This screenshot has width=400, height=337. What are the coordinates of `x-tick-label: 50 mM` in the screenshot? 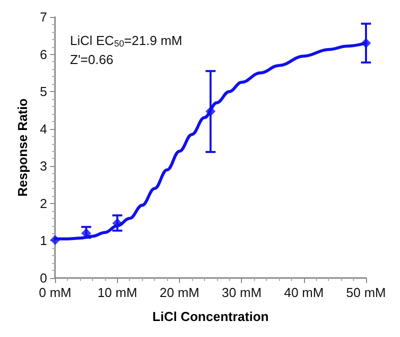 It's located at (366, 292).